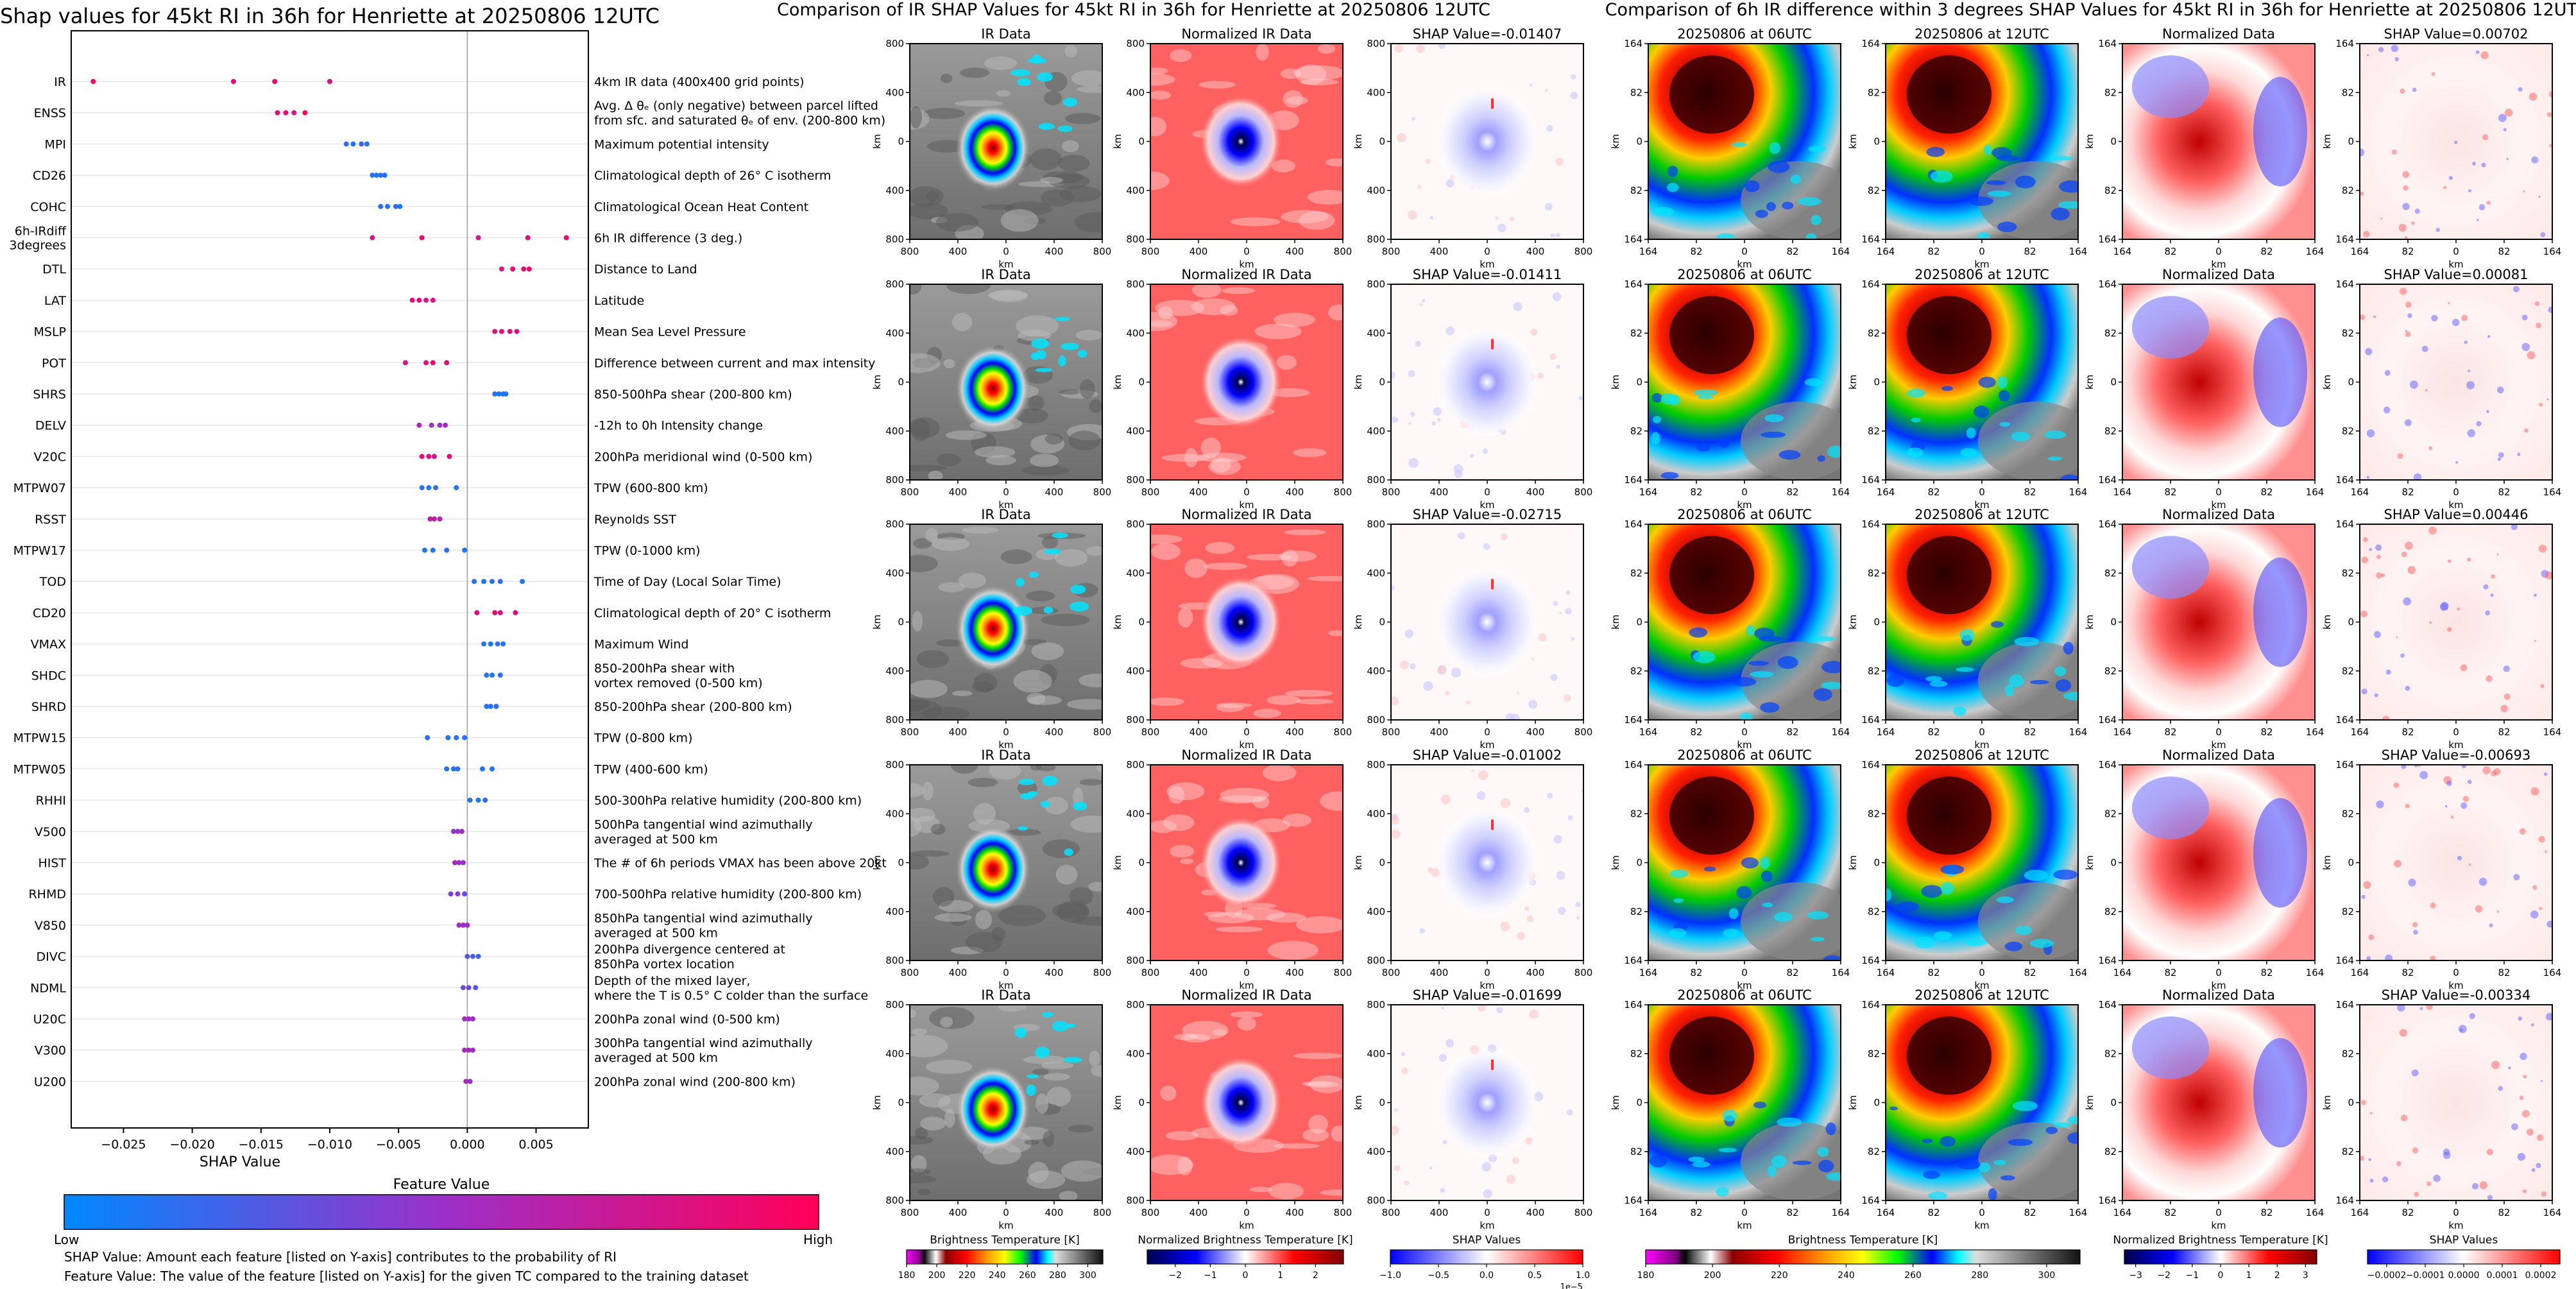 Image resolution: width=2576 pixels, height=1289 pixels. What do you see at coordinates (54, 363) in the screenshot?
I see `feature-label: POT` at bounding box center [54, 363].